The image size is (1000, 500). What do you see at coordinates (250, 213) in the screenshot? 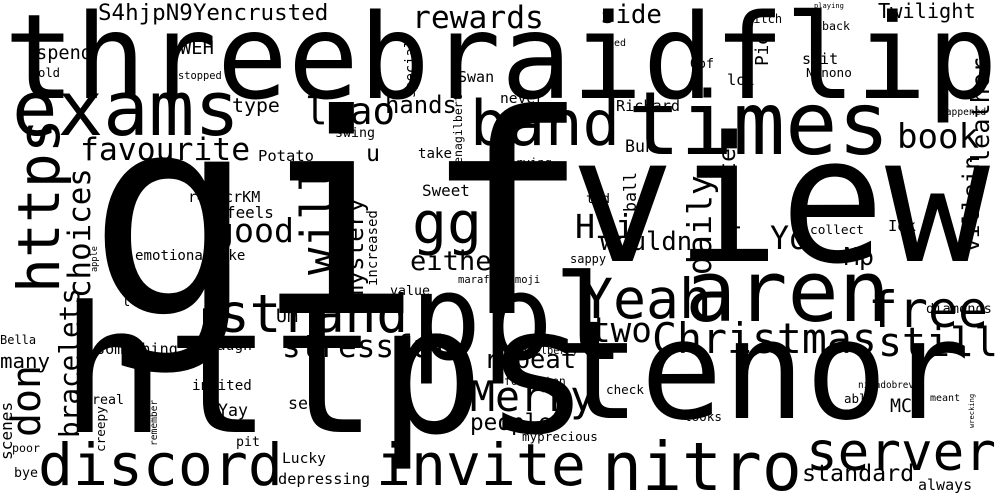
I see `cloud-word: feels` at bounding box center [250, 213].